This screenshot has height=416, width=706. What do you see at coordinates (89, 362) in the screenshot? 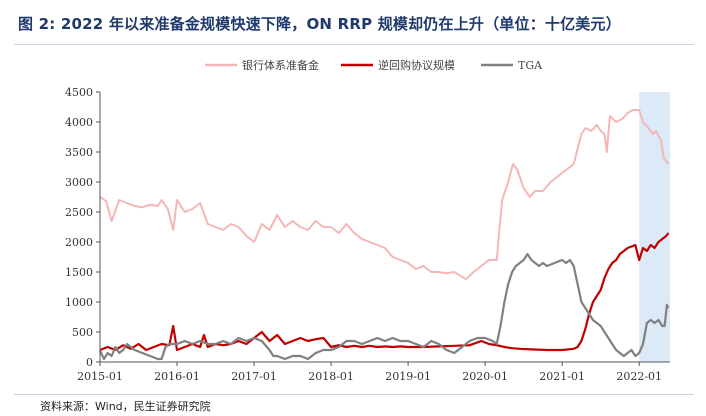
I see `y-tick-label: 0` at bounding box center [89, 362].